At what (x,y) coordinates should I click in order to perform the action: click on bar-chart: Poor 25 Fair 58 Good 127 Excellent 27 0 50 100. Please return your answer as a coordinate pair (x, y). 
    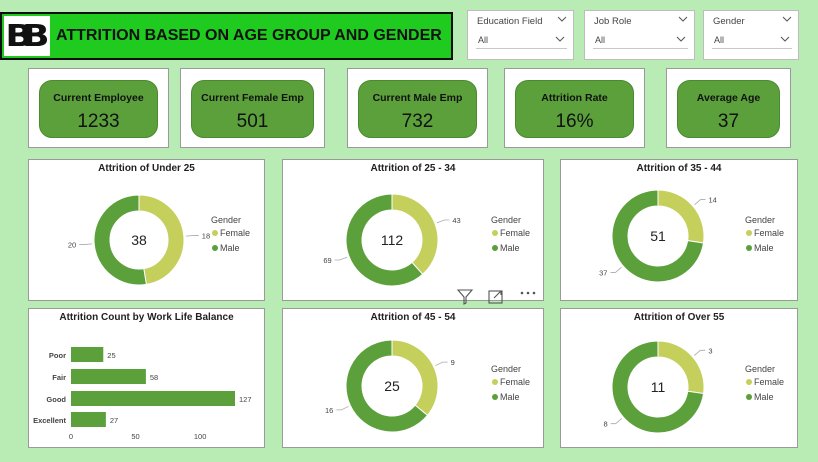
    Looking at the image, I should click on (142, 394).